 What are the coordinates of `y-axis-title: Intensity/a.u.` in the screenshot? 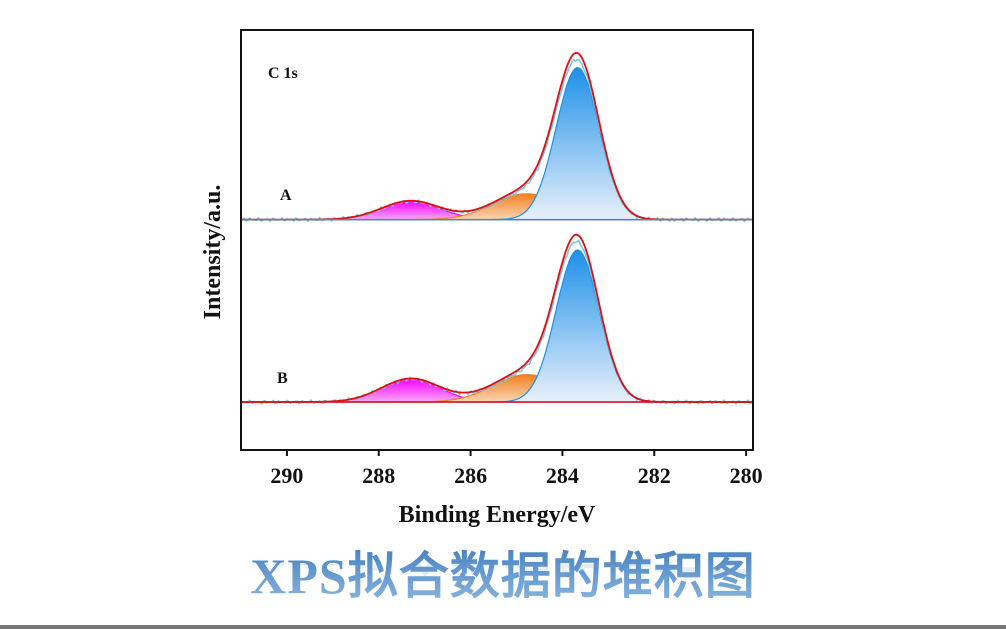 It's located at (213, 252).